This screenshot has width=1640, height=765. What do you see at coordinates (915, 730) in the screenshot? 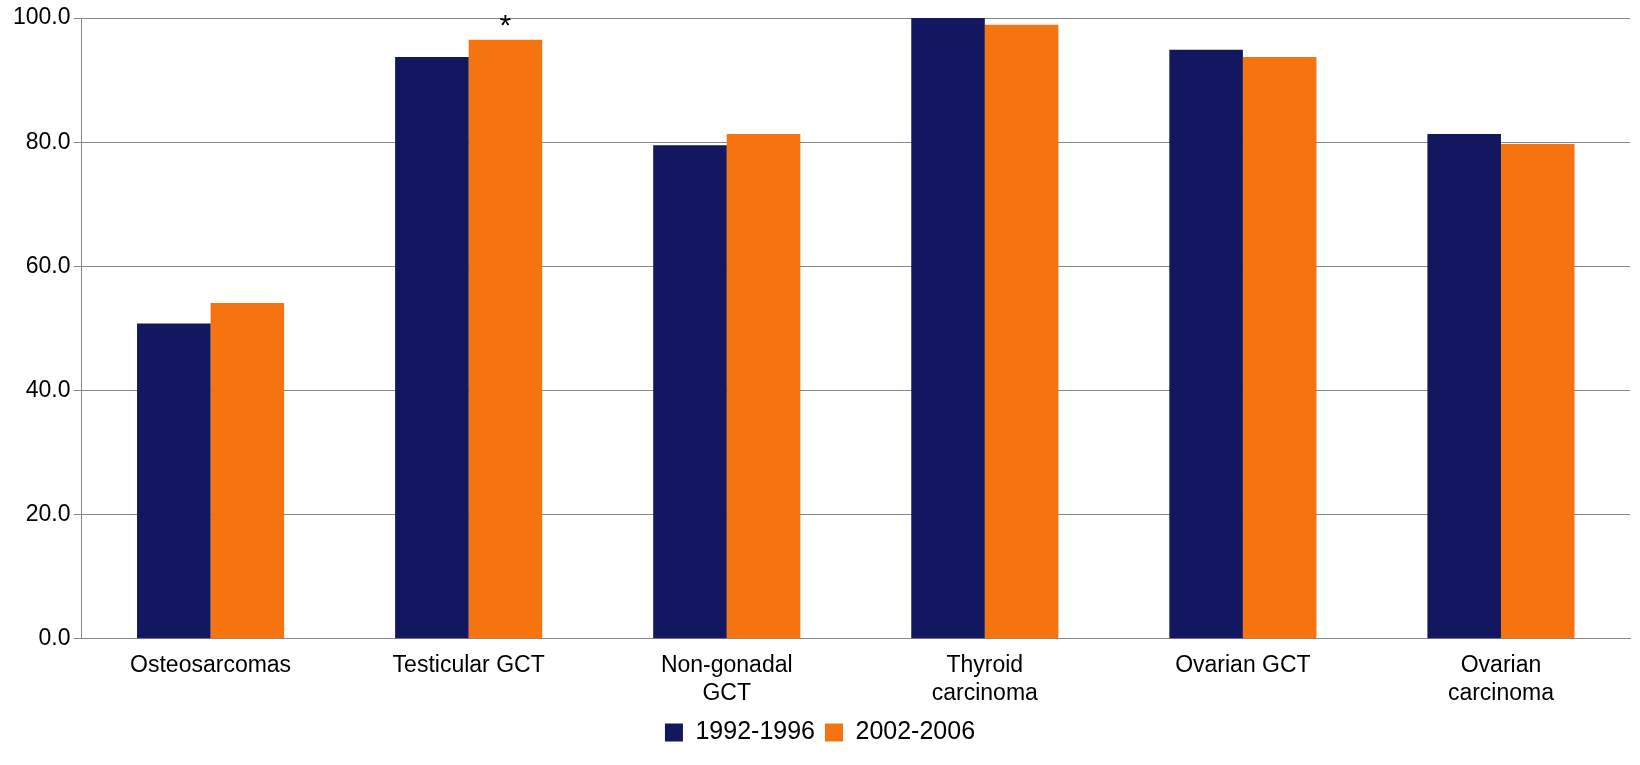
I see `legend-label: 2002-2006` at bounding box center [915, 730].